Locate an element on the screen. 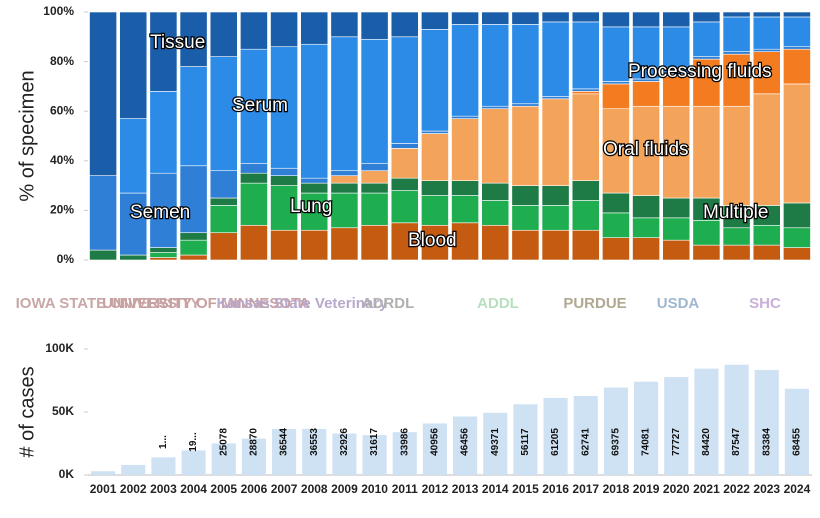  value-label: 31617 is located at coordinates (374, 442).